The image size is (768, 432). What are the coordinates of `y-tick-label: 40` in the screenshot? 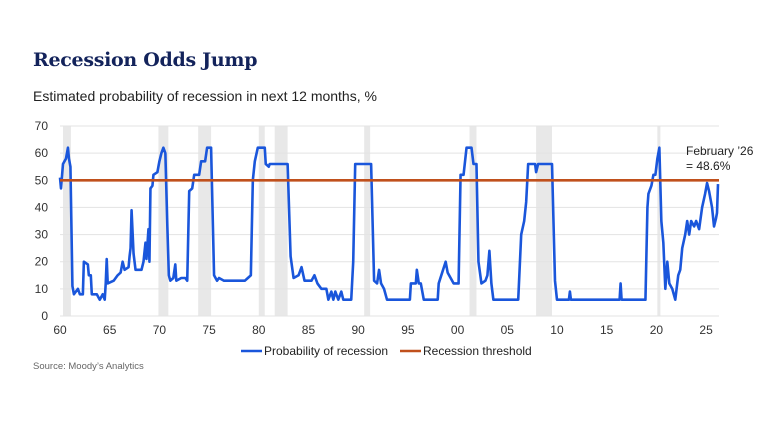 It's located at (42, 207).